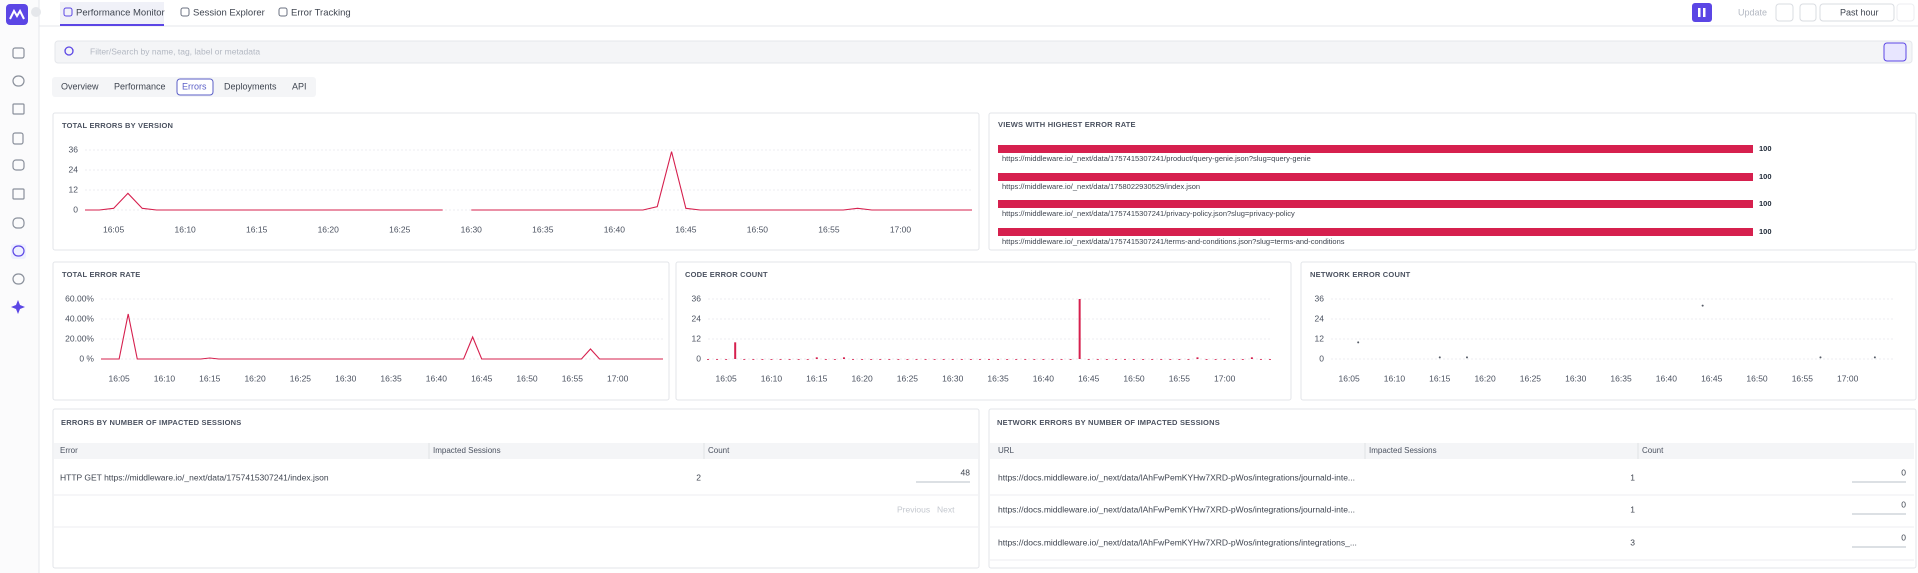 The image size is (1918, 573). What do you see at coordinates (618, 378) in the screenshot?
I see `x-tick-label: 17:00` at bounding box center [618, 378].